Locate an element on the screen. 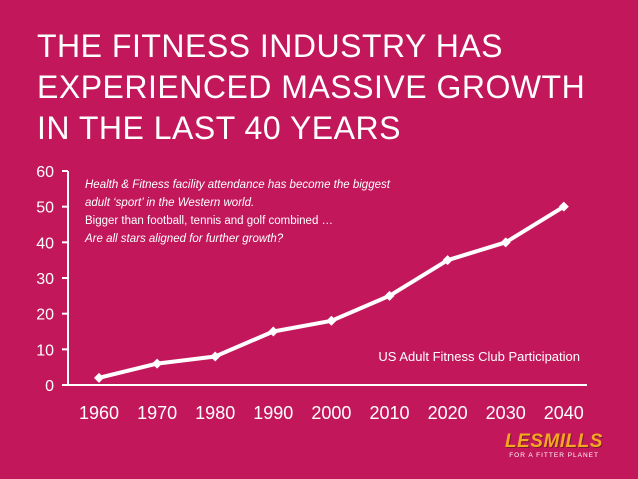 Image resolution: width=638 pixels, height=479 pixels. x-axis-ticks: 1960 1970 1980 1990 2000 2010 2020 2030 2040 is located at coordinates (331, 413).